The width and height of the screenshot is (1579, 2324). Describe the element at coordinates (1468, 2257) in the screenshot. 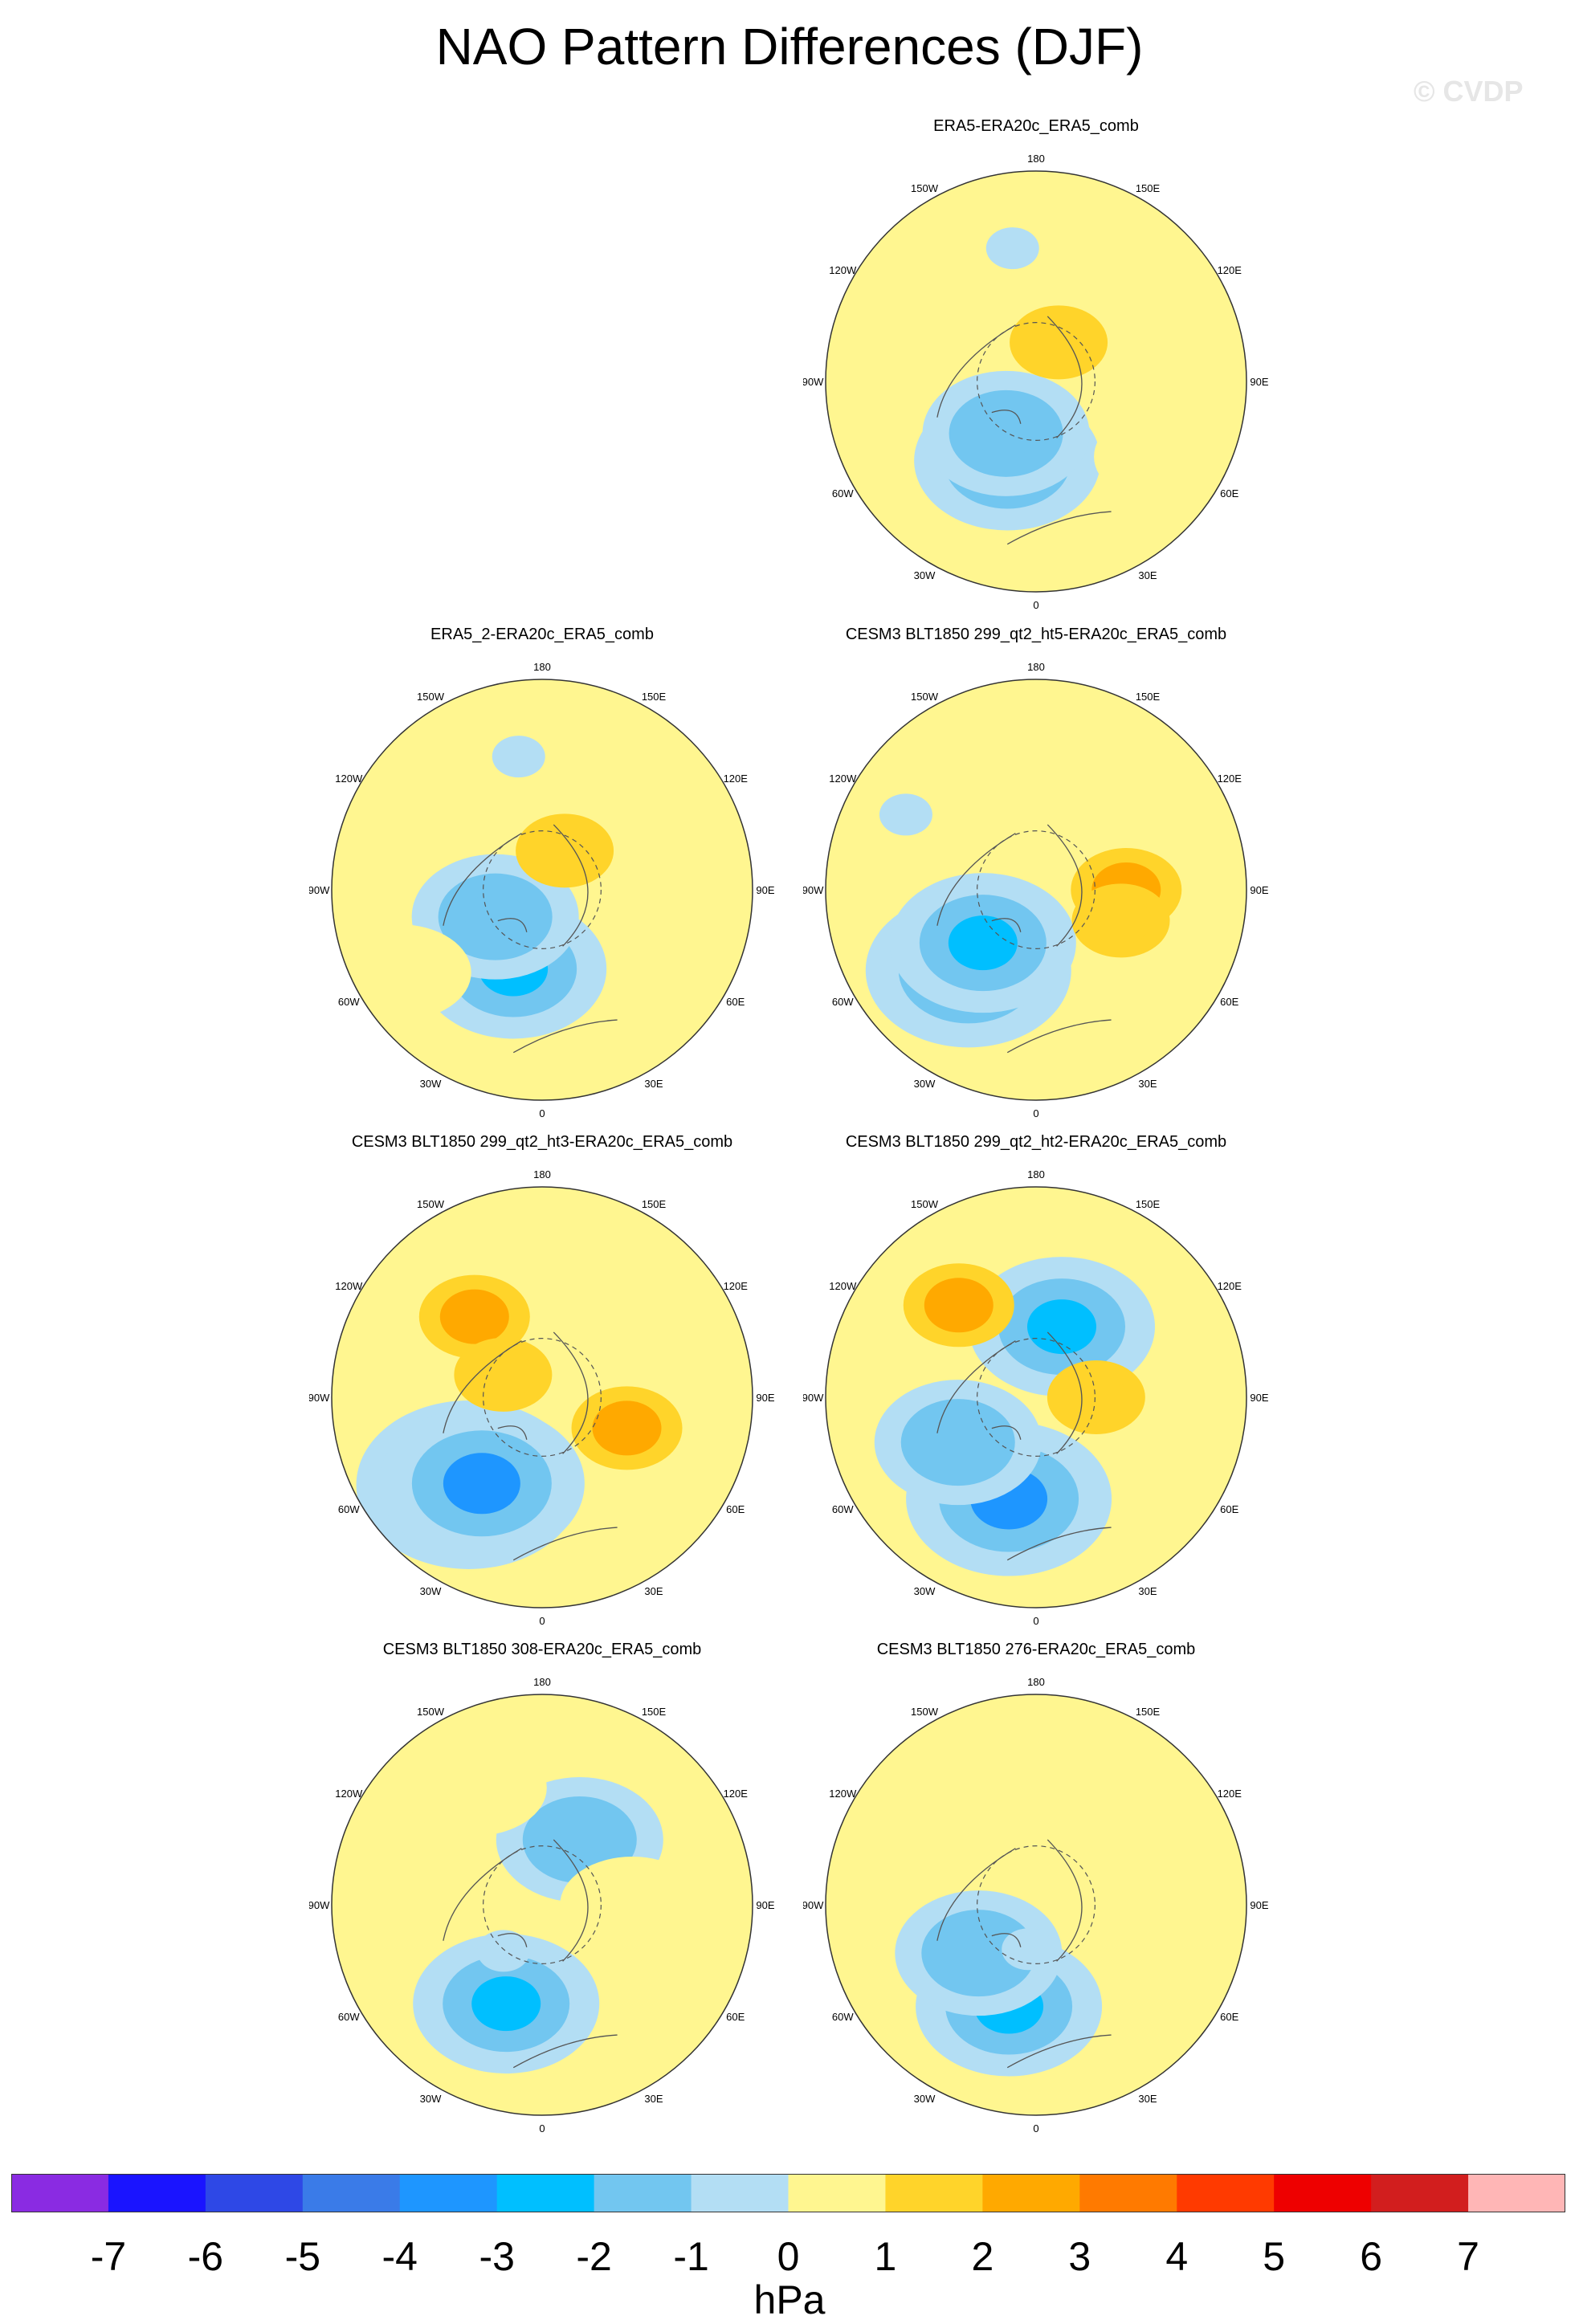

I see `colorbar-tick: 7` at that location.